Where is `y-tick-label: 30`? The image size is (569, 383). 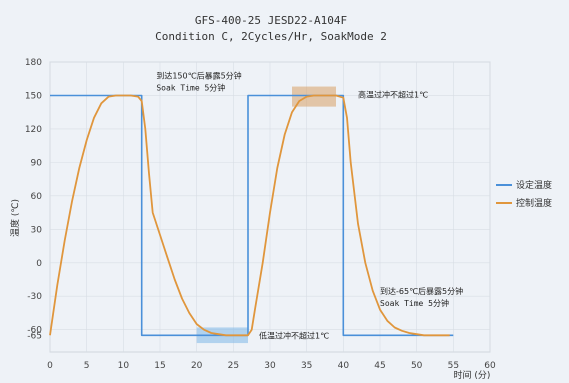
y-tick-label: 30 is located at coordinates (37, 230).